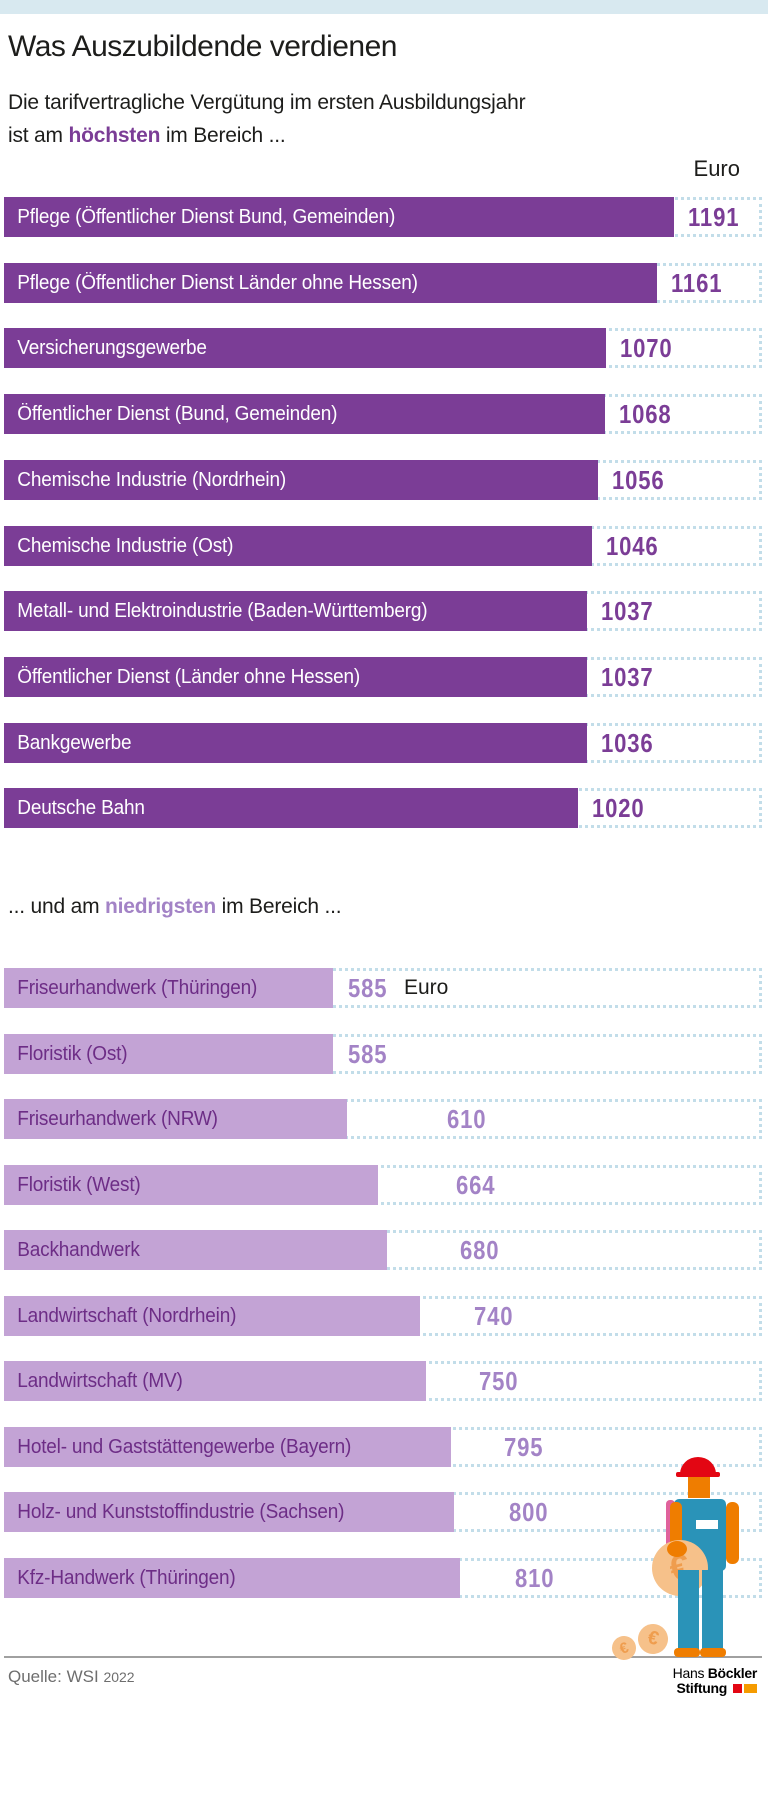 Image resolution: width=768 pixels, height=1808 pixels. I want to click on bar-label: Öffentlicher Dienst (Bund, Gemeinden), so click(177, 414).